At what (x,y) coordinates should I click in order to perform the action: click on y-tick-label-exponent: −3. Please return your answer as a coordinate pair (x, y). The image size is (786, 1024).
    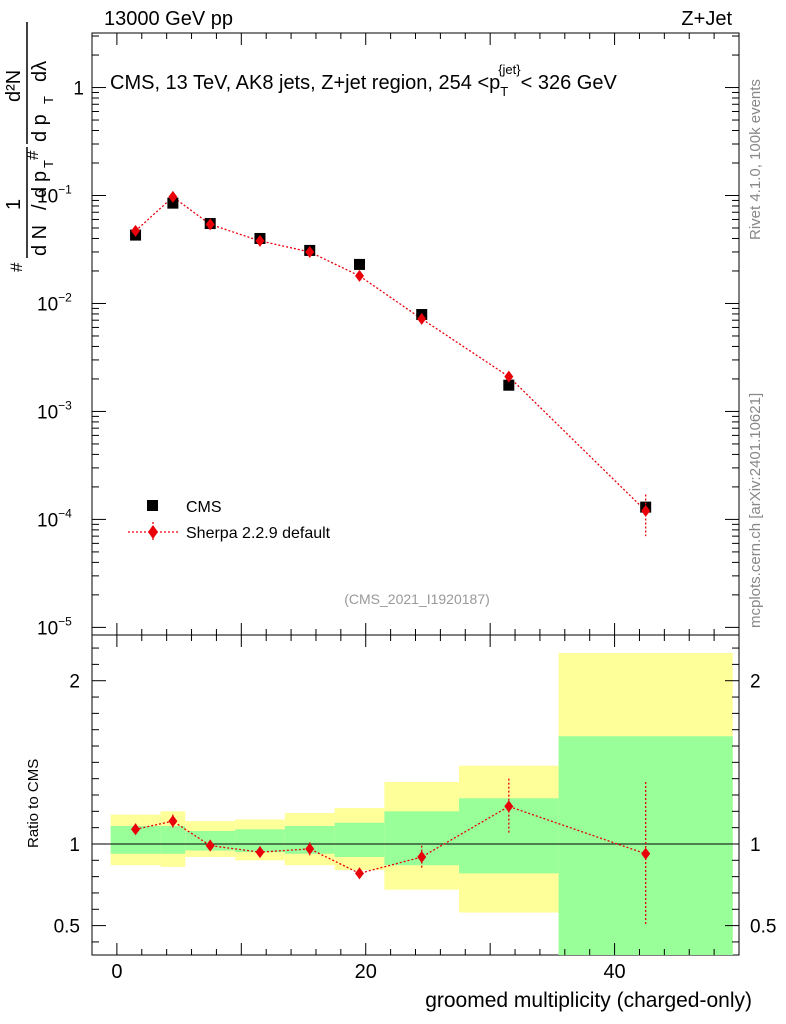
    Looking at the image, I should click on (65, 405).